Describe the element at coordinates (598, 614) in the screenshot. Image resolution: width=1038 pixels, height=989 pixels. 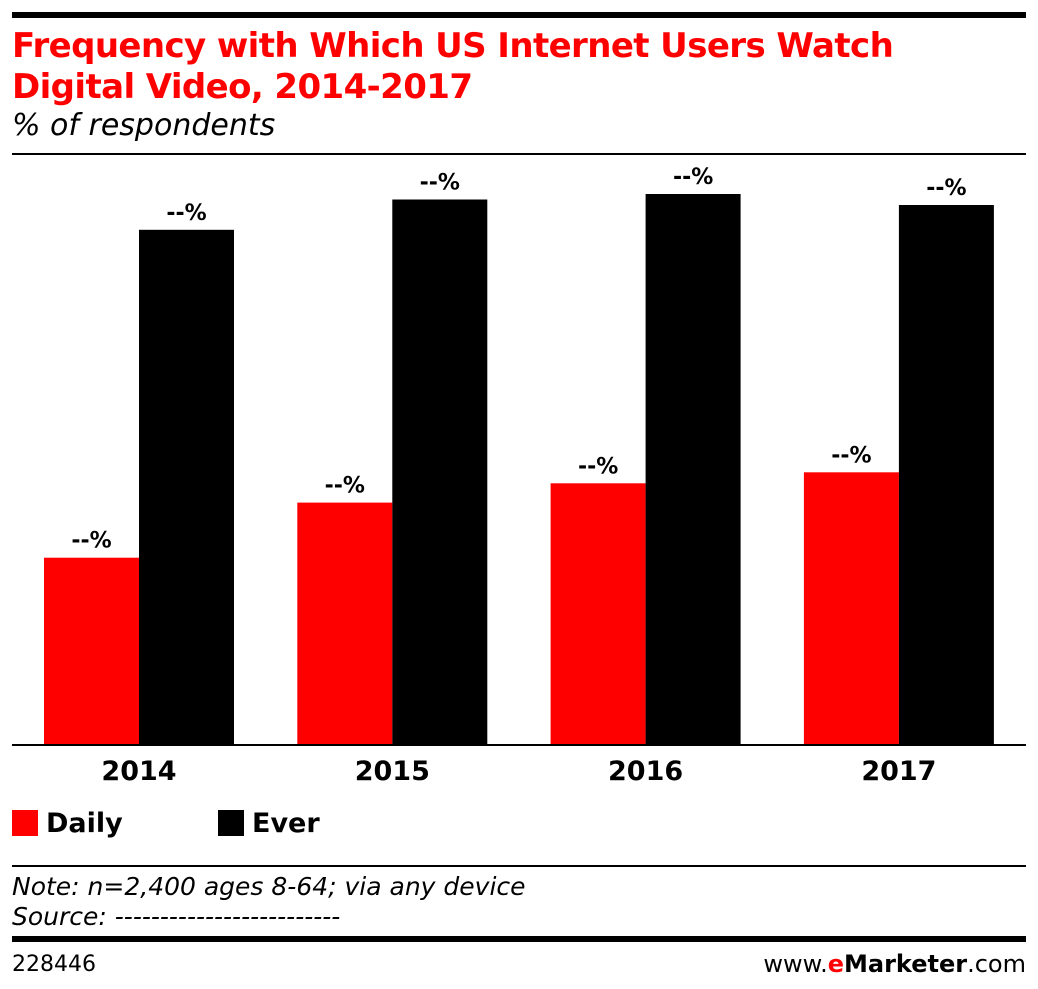
I see `bar-daily-2016` at that location.